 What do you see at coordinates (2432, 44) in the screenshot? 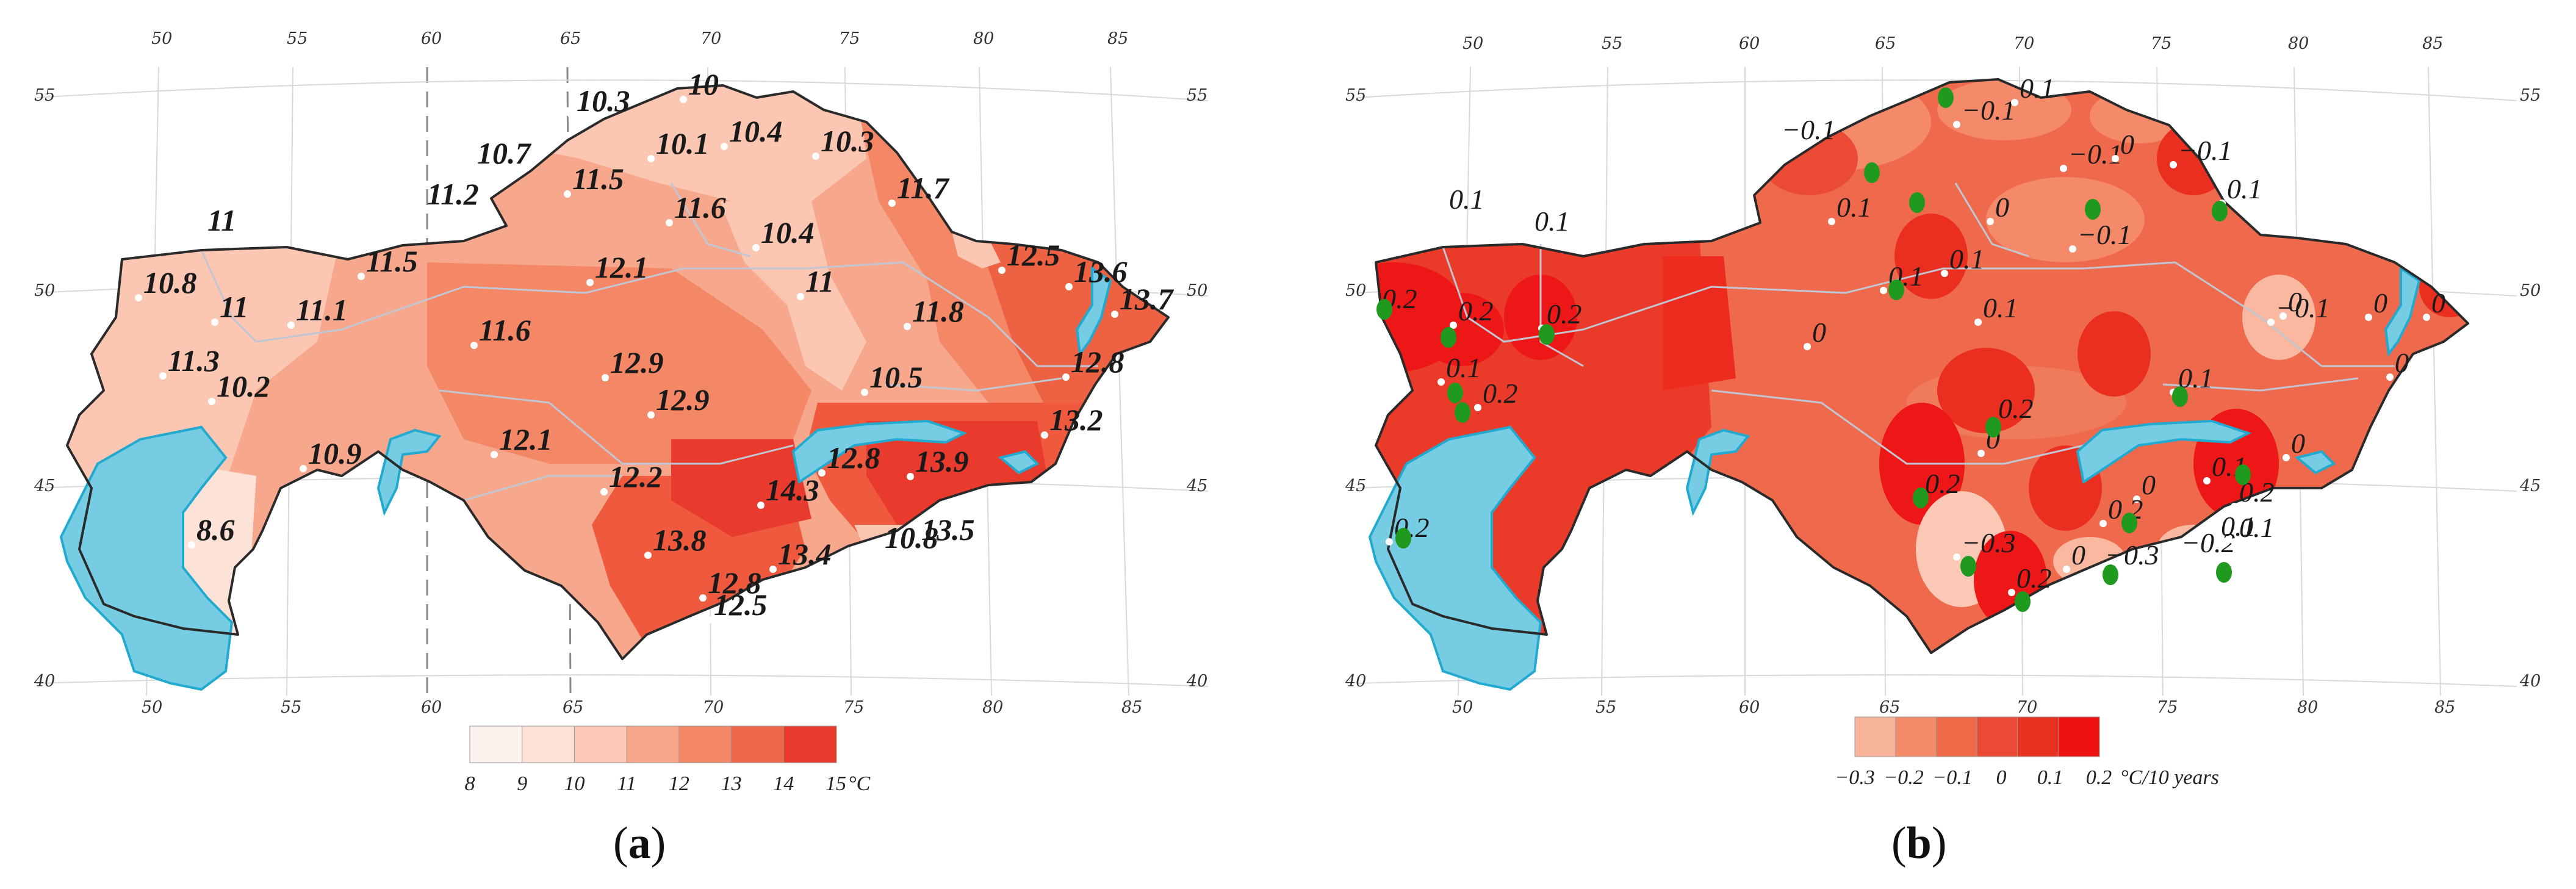
I see `lon-label-top: 85` at bounding box center [2432, 44].